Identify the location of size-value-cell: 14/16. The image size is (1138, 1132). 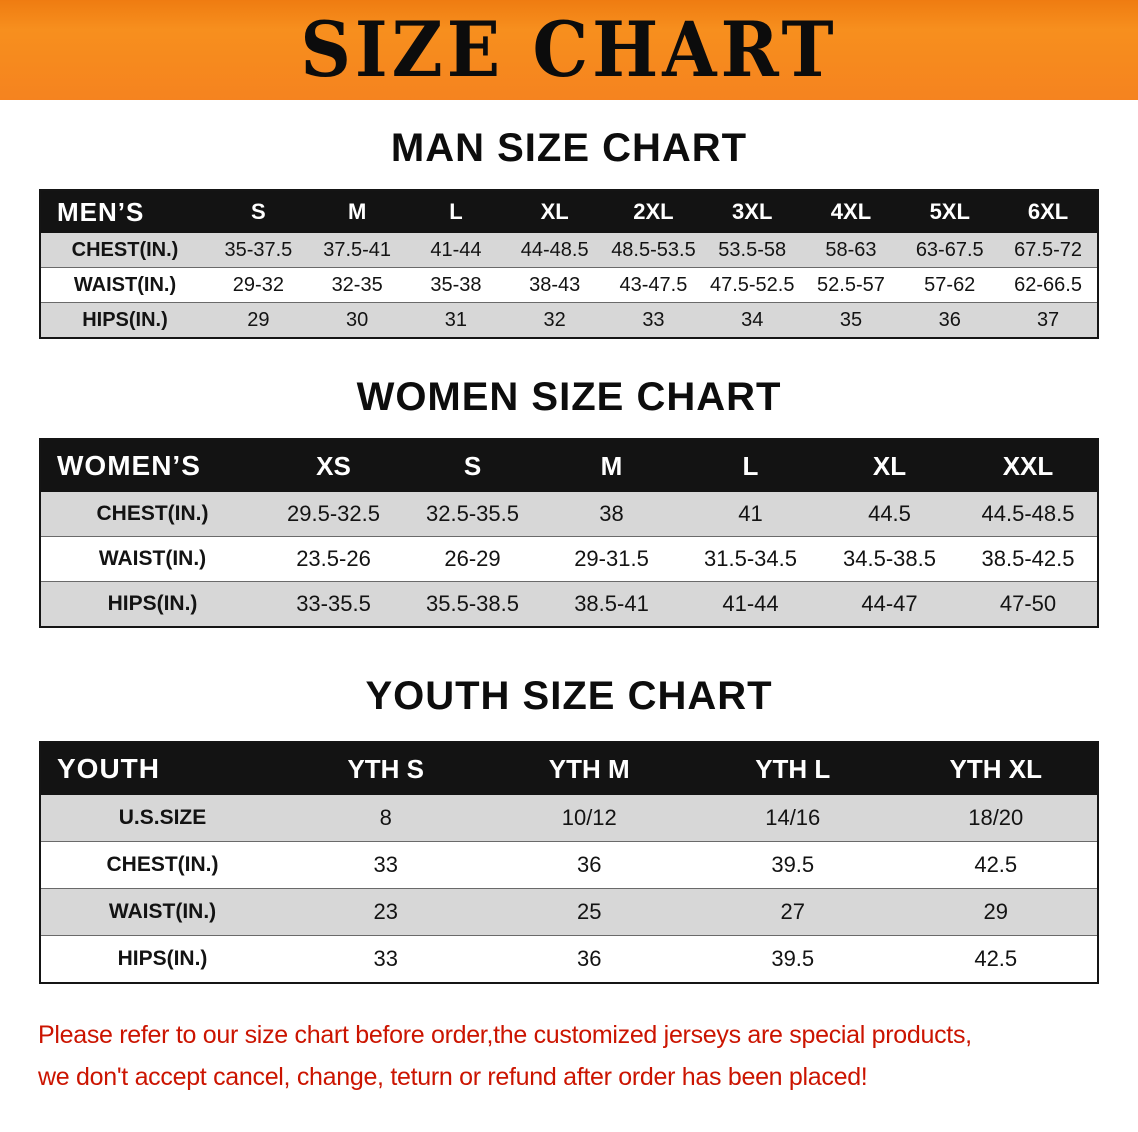
(793, 817).